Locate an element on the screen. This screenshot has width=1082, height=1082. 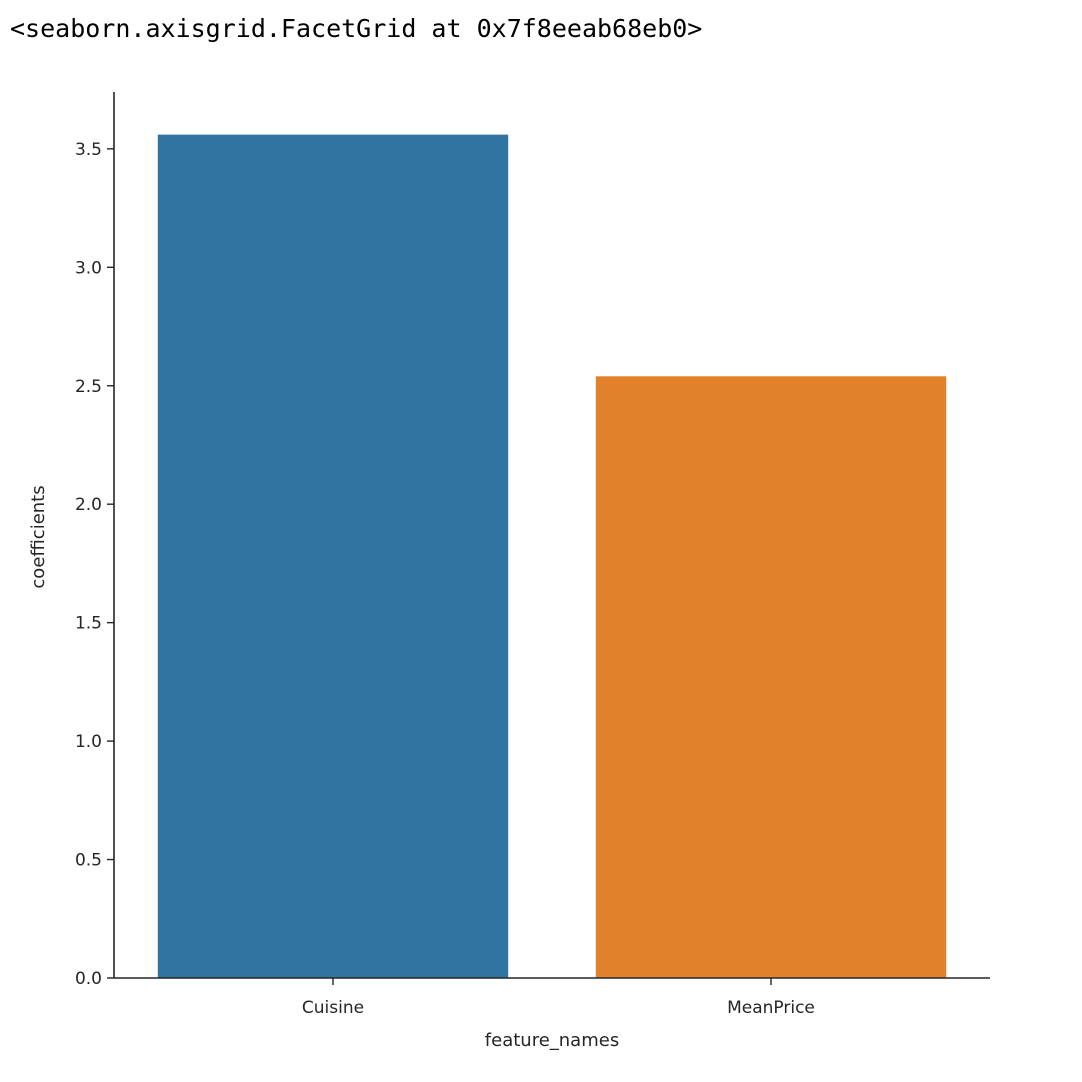
y-tick-label: 3.0 is located at coordinates (88, 268).